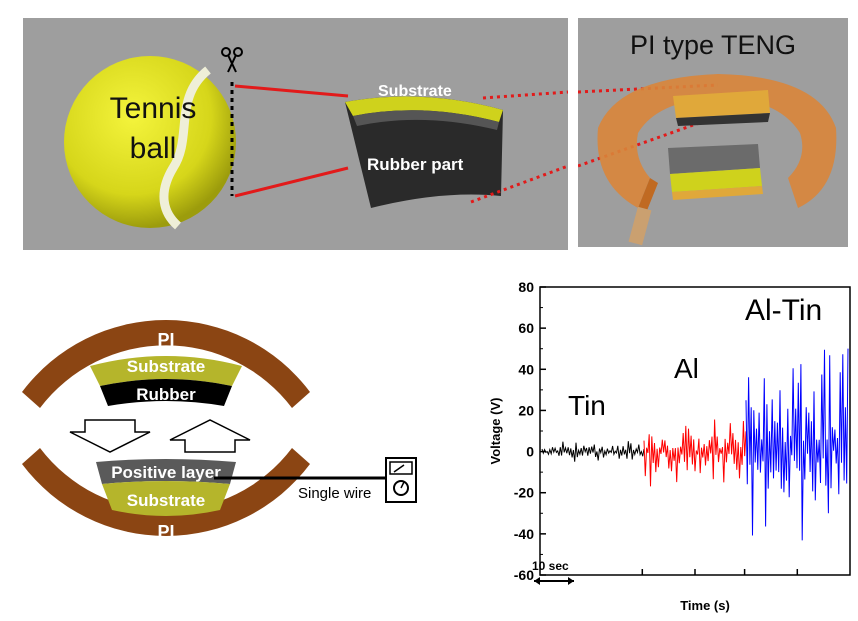 Image resolution: width=858 pixels, height=621 pixels. I want to click on y-tick-label: 80, so click(526, 287).